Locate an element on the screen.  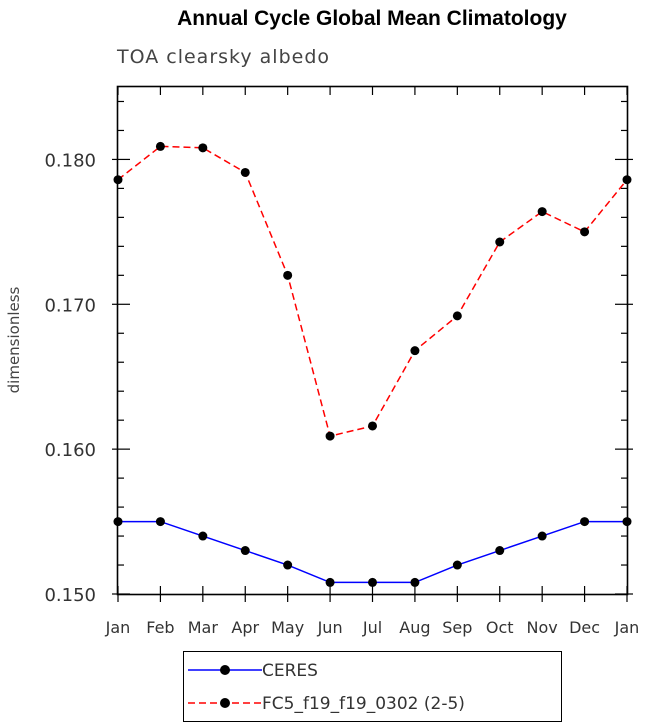
y-axis-label: dimensionless is located at coordinates (14, 339).